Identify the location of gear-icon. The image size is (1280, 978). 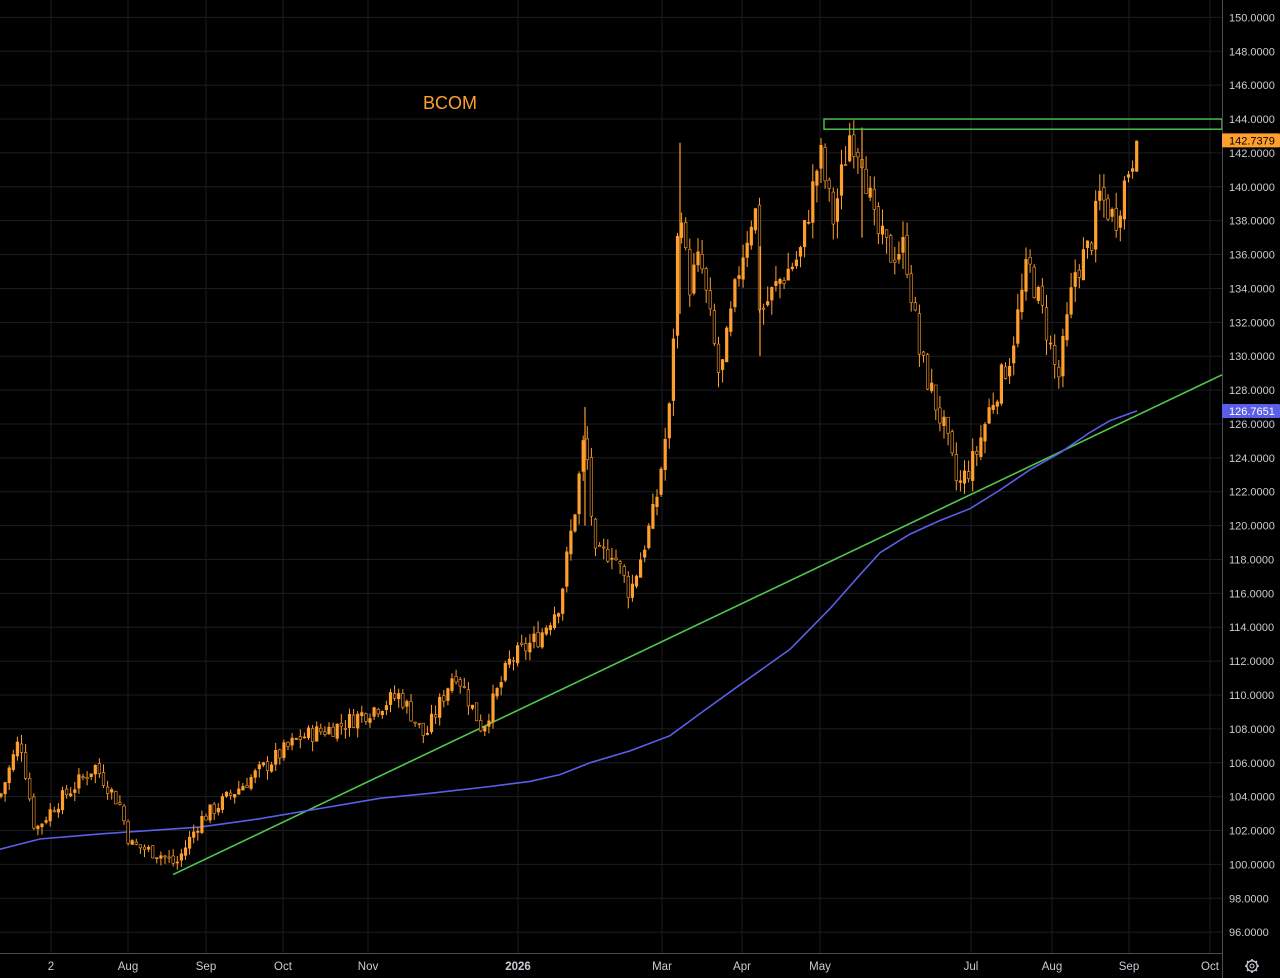
(1252, 966).